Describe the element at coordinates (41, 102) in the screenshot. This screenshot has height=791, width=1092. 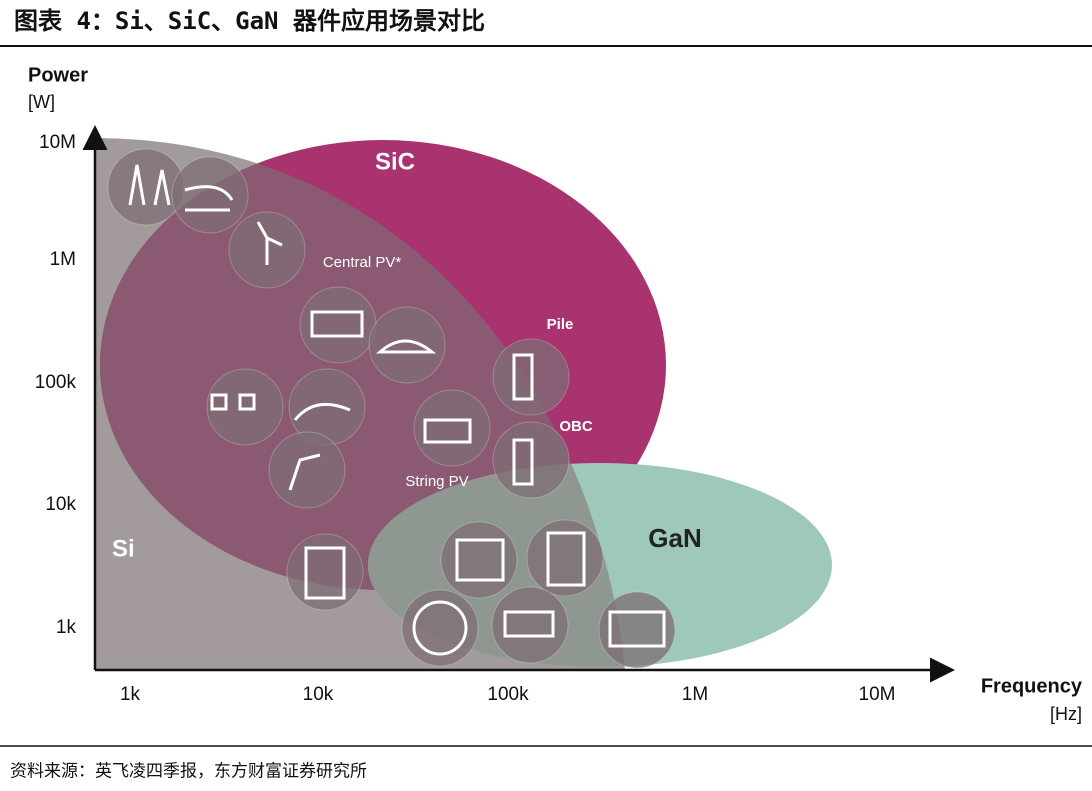
I see `y-axis-unit: [W]` at that location.